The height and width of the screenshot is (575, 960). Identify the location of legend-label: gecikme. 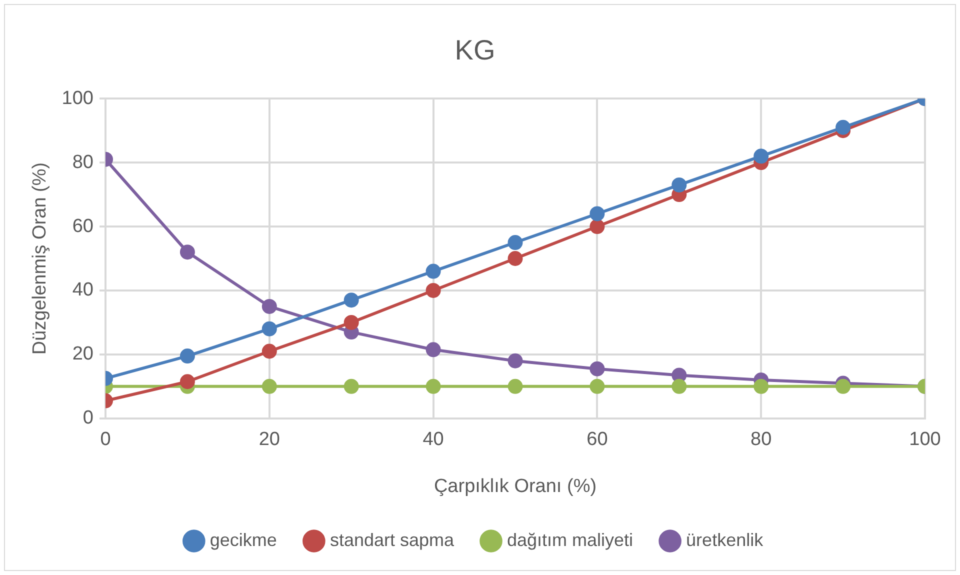
(243, 540).